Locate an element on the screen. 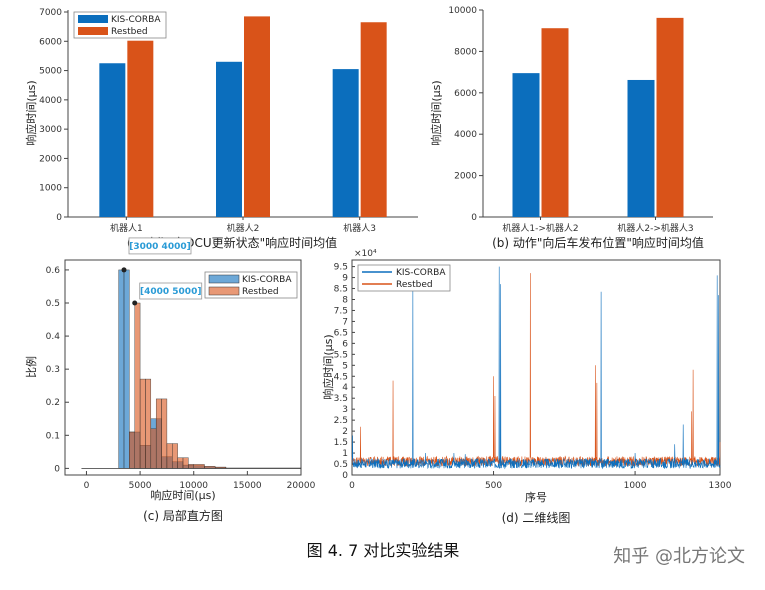 The image size is (765, 590). y-tick-label: 0.1 is located at coordinates (53, 436).